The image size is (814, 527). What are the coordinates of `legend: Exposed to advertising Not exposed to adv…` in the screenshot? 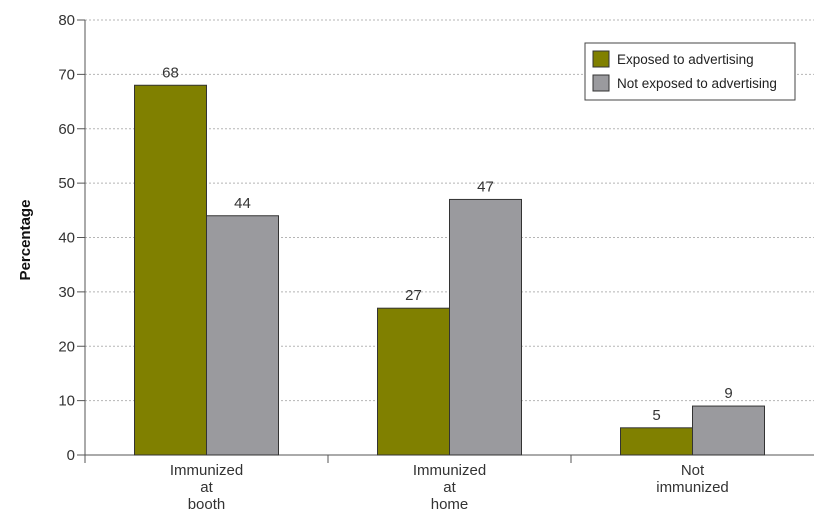 It's located at (690, 71).